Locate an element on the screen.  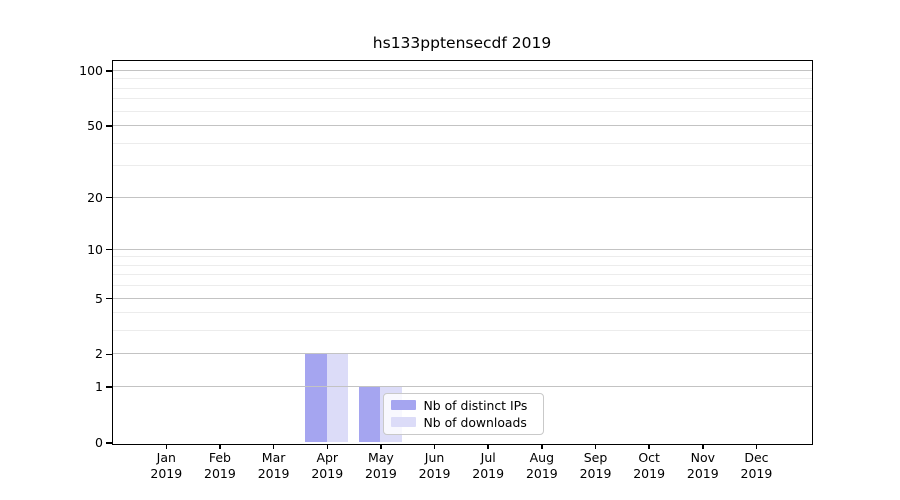
x-axis-label-dec: Dec 2019 is located at coordinates (756, 465).